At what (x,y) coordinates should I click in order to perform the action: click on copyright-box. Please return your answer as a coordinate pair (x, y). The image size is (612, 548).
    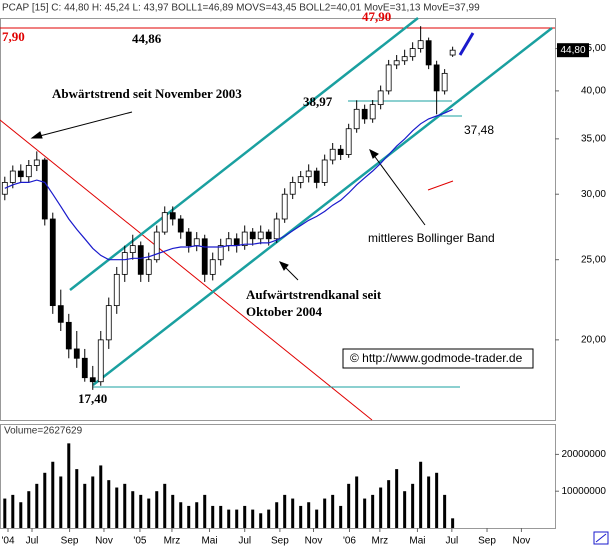
    Looking at the image, I should click on (438, 358).